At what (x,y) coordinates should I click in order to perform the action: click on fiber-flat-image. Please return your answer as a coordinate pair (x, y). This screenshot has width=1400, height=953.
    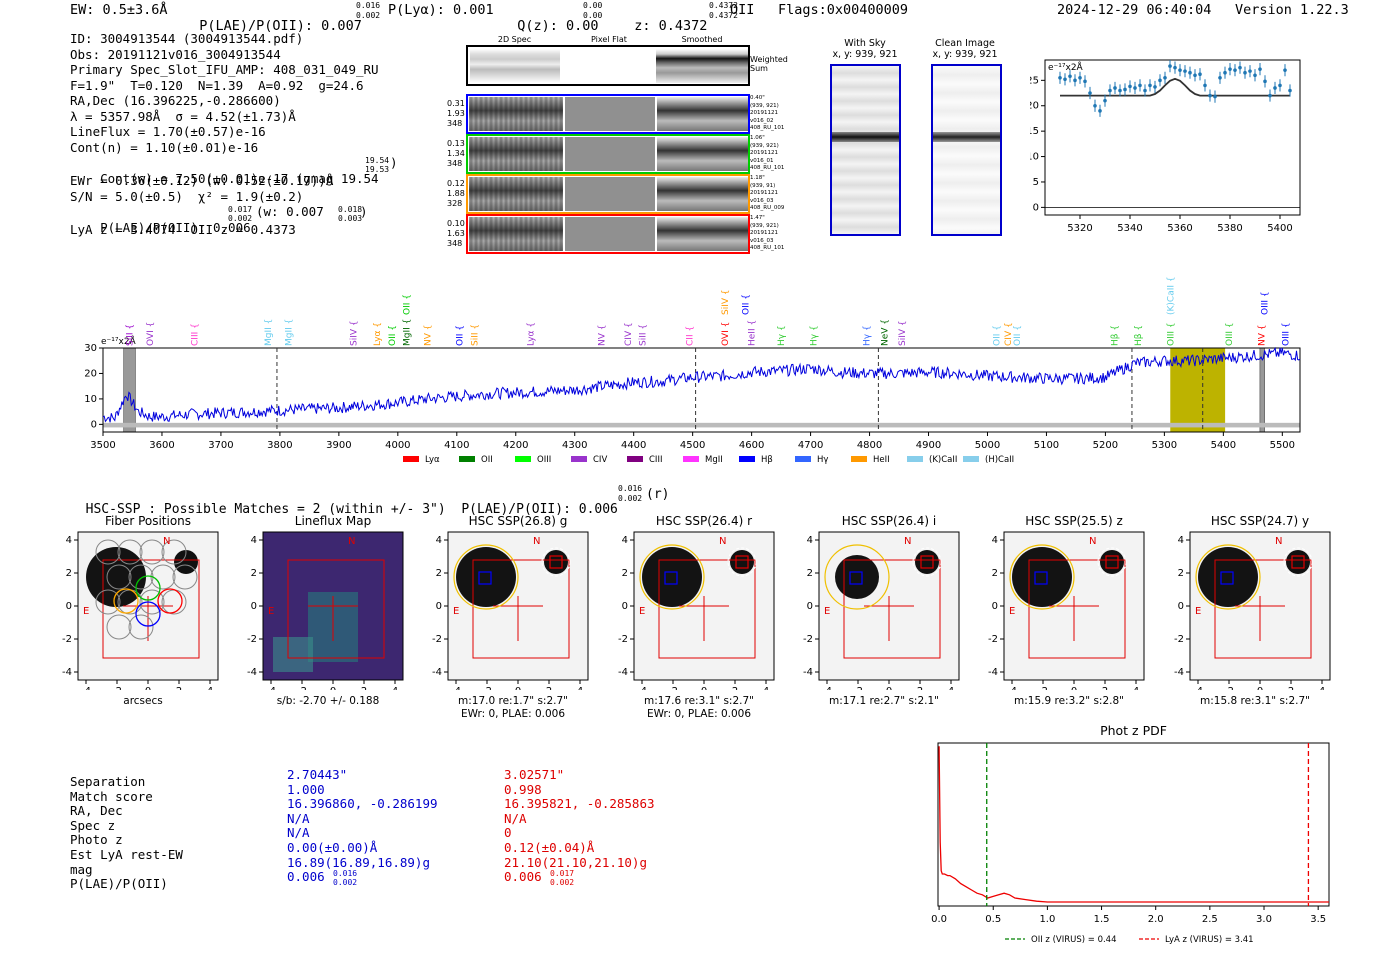
    Looking at the image, I should click on (610, 154).